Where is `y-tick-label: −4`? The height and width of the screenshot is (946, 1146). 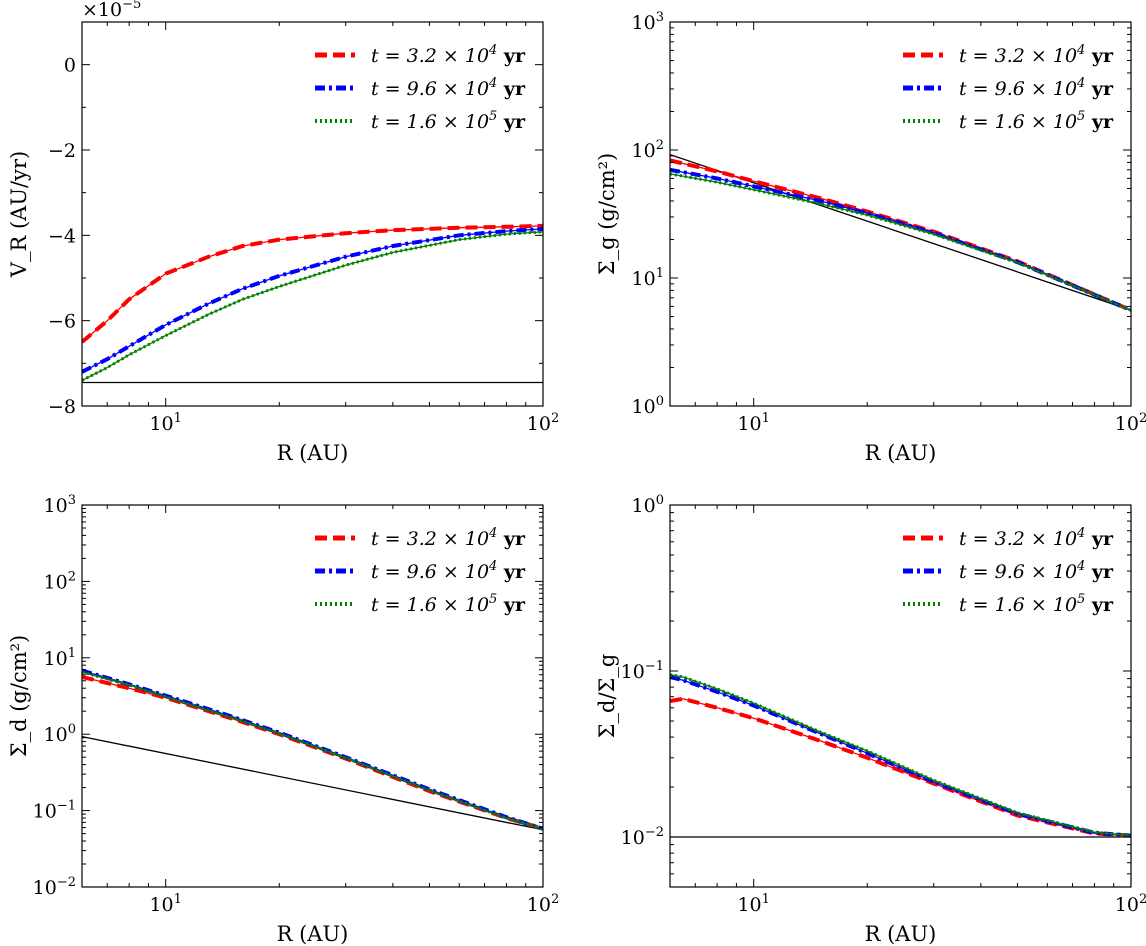
y-tick-label: −4 is located at coordinates (62, 236).